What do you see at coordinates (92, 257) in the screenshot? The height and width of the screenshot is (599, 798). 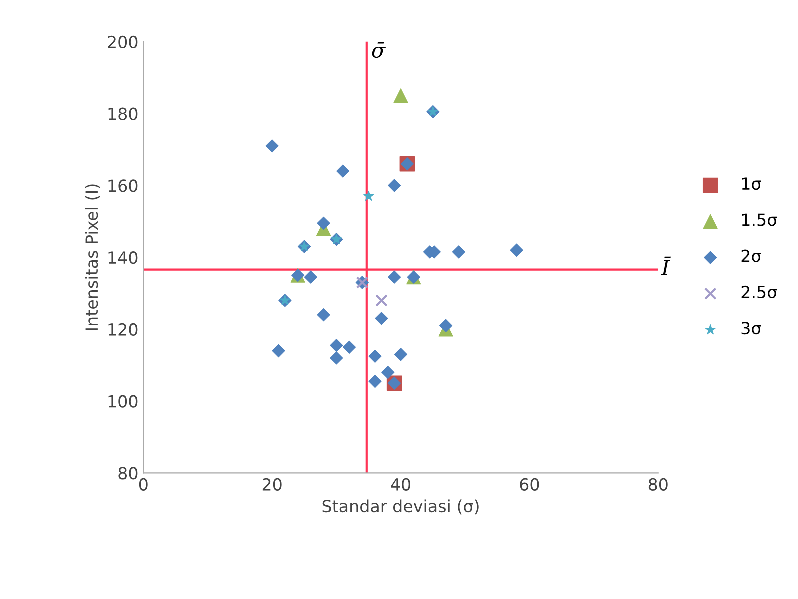 I see `y-axis-title: Intensitas Pixel (I)` at bounding box center [92, 257].